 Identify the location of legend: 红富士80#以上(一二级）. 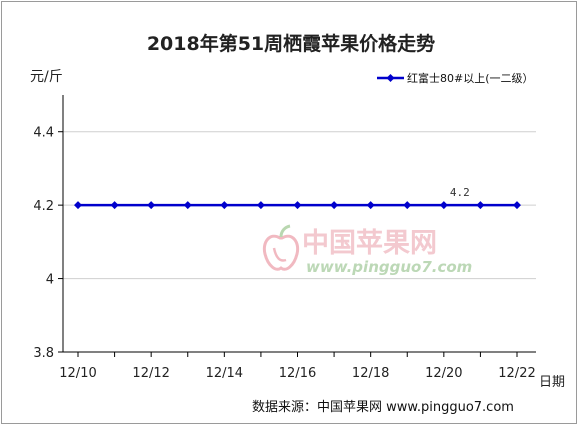
(455, 78).